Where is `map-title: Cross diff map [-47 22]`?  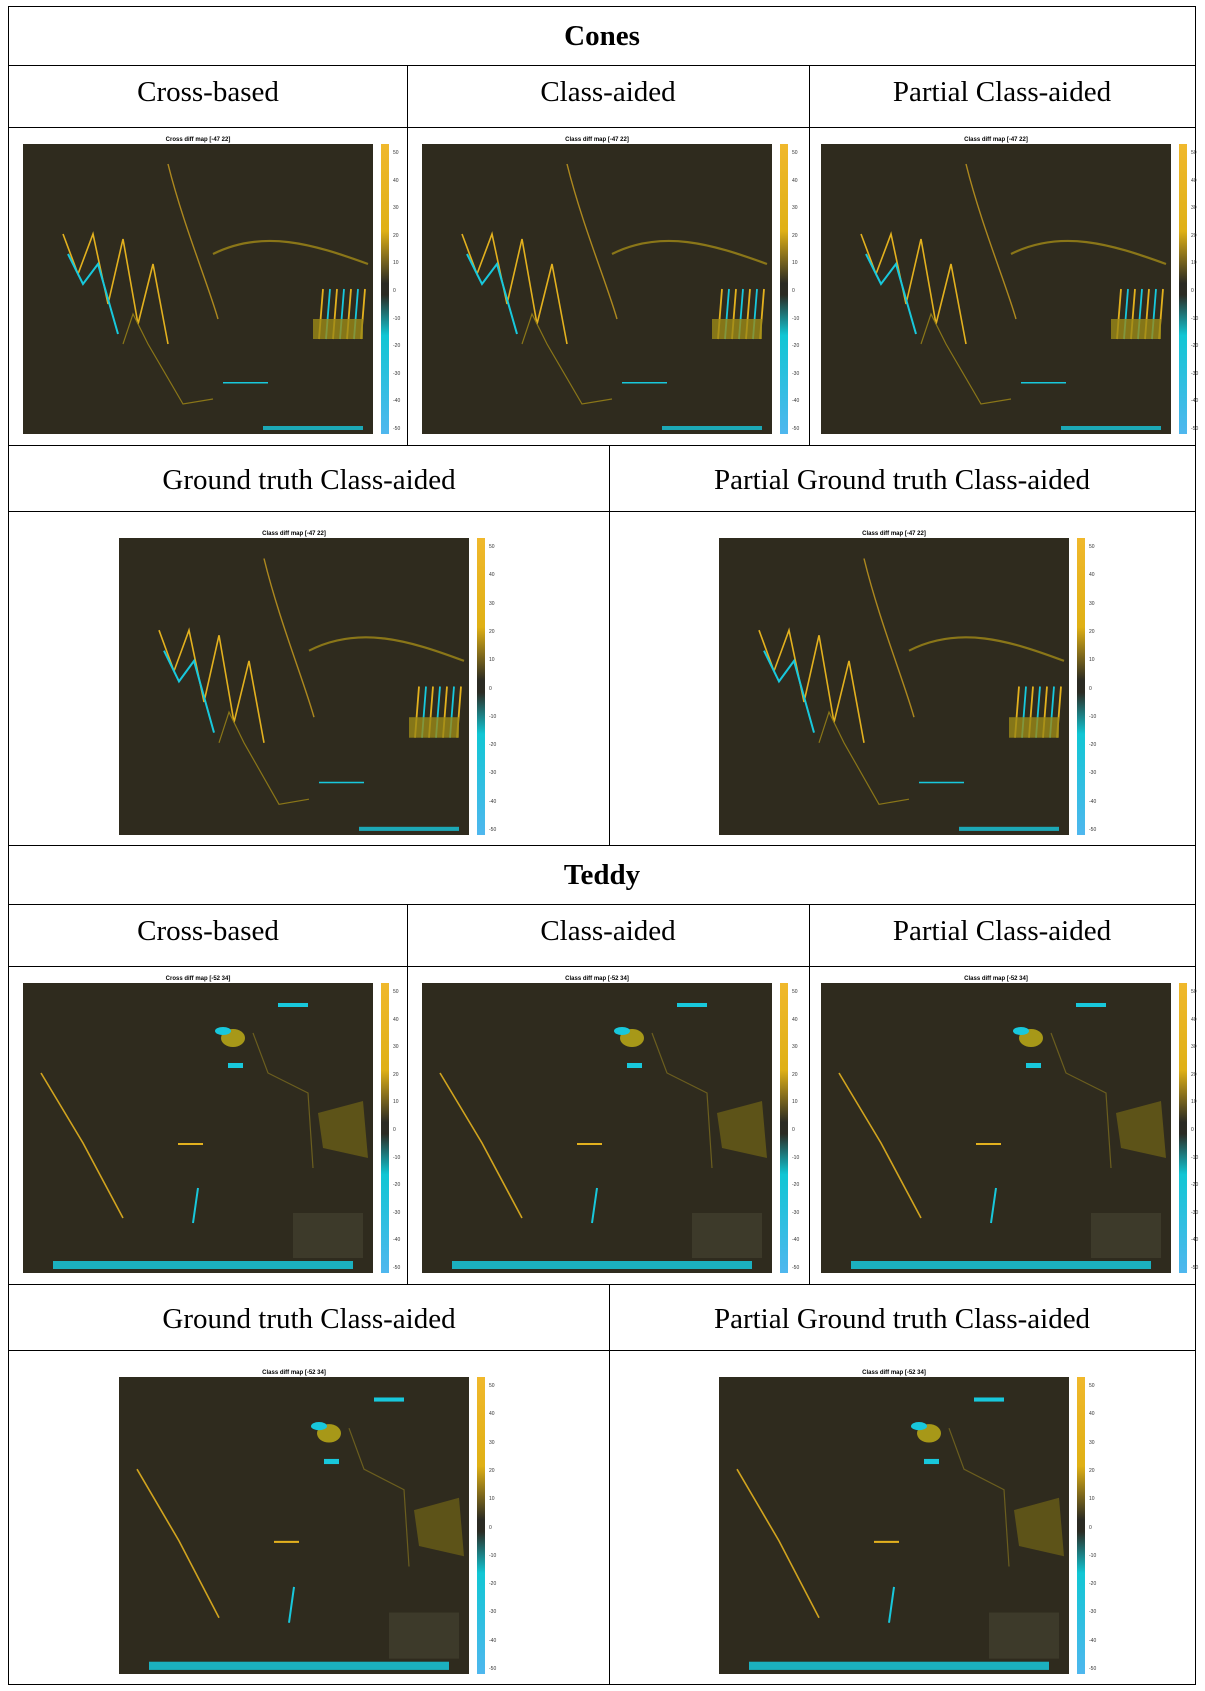 map-title: Cross diff map [-47 22] is located at coordinates (198, 140).